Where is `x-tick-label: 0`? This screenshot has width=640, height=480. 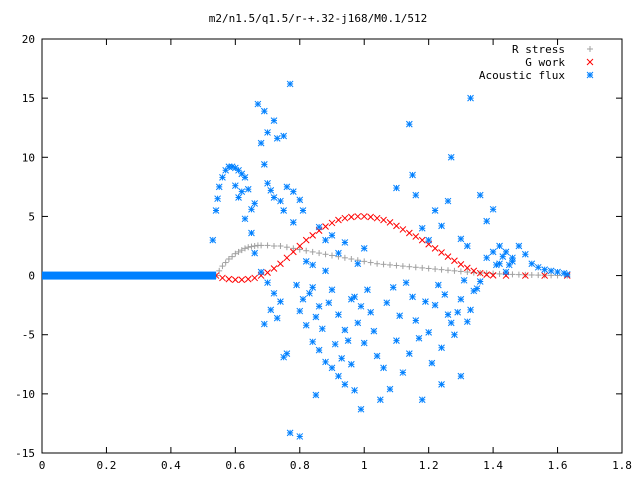 x-tick-label: 0 is located at coordinates (42, 465).